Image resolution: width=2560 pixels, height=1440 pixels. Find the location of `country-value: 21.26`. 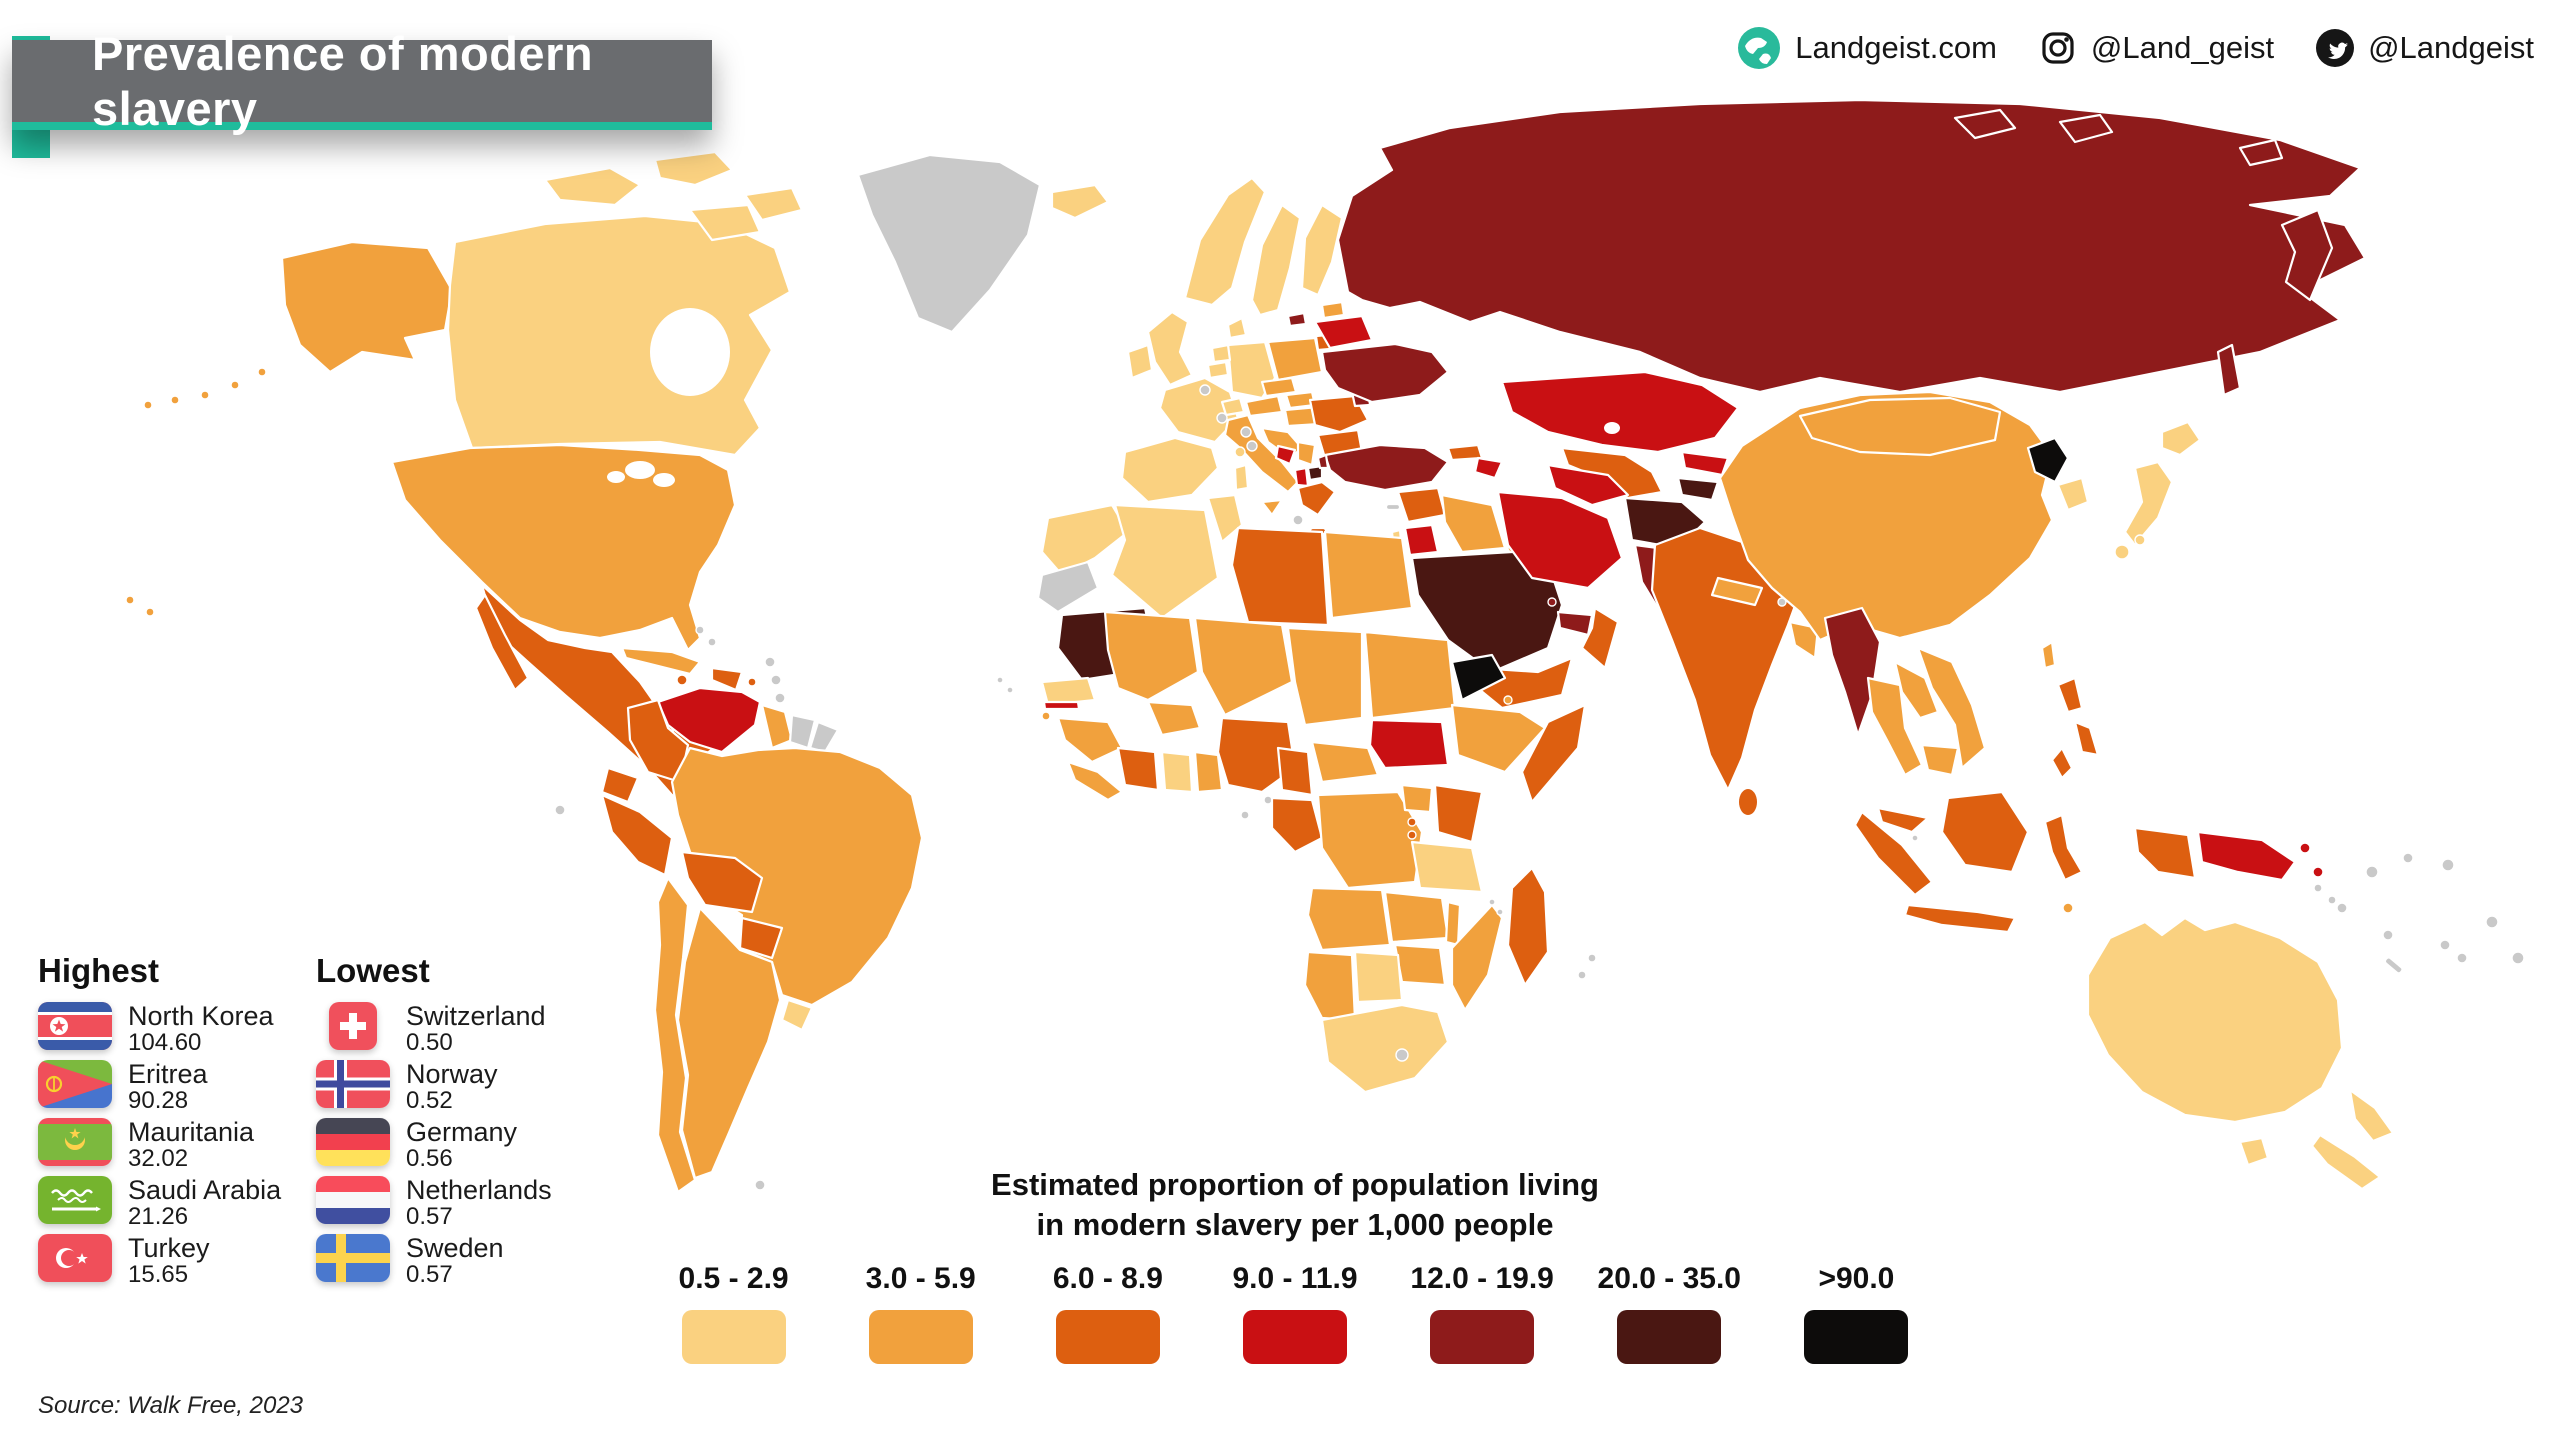

country-value: 21.26 is located at coordinates (158, 1216).